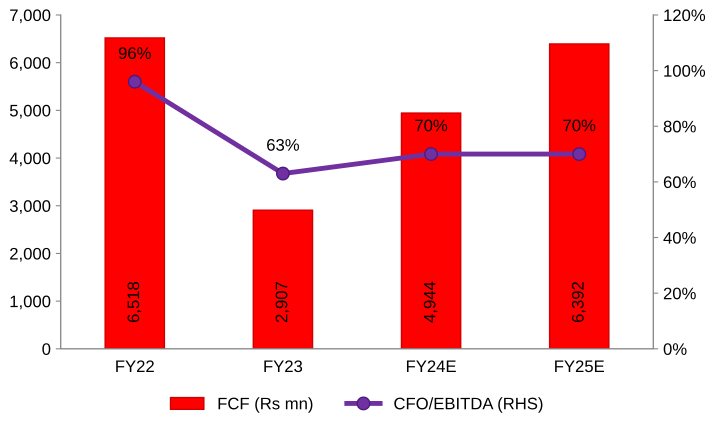  Describe the element at coordinates (30, 207) in the screenshot. I see `y-tick-label: 3,000` at that location.